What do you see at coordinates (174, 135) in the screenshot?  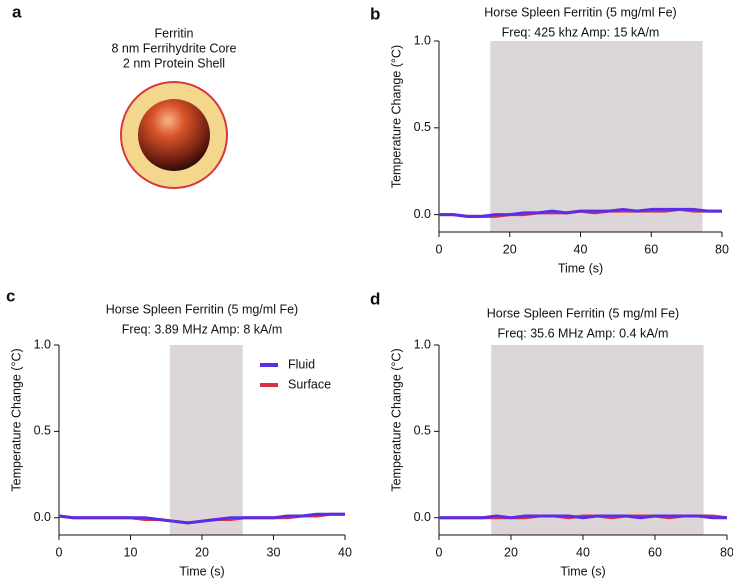 I see `ferrihydrite-core` at bounding box center [174, 135].